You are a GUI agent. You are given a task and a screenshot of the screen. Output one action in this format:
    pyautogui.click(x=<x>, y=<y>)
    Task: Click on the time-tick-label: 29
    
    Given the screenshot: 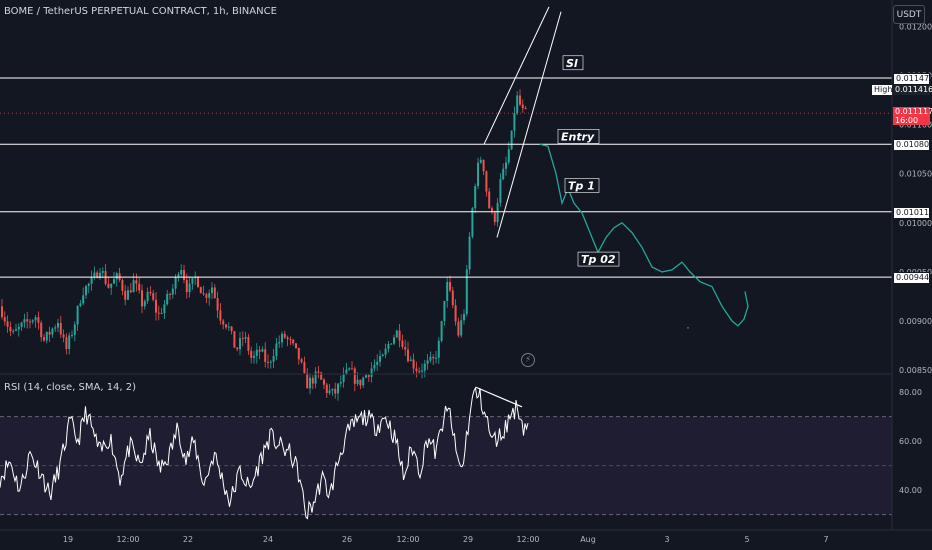 What is the action you would take?
    pyautogui.click(x=468, y=539)
    